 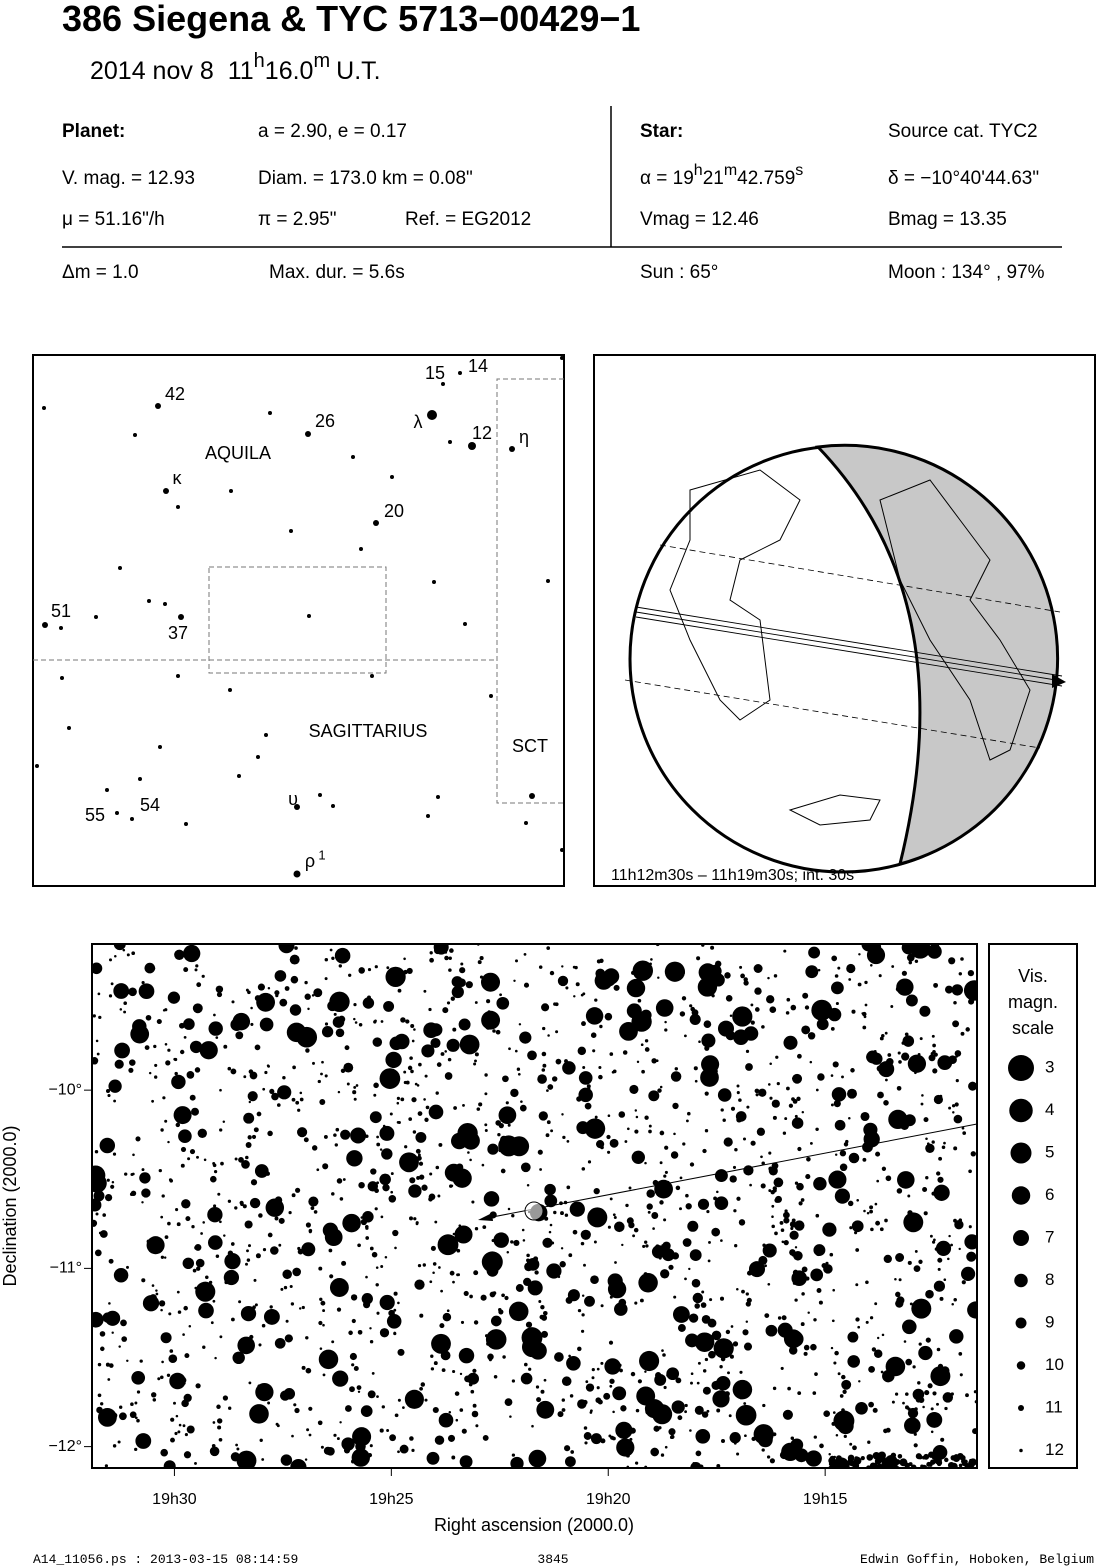 I want to click on x-tick-label: 19h25, so click(x=391, y=1499).